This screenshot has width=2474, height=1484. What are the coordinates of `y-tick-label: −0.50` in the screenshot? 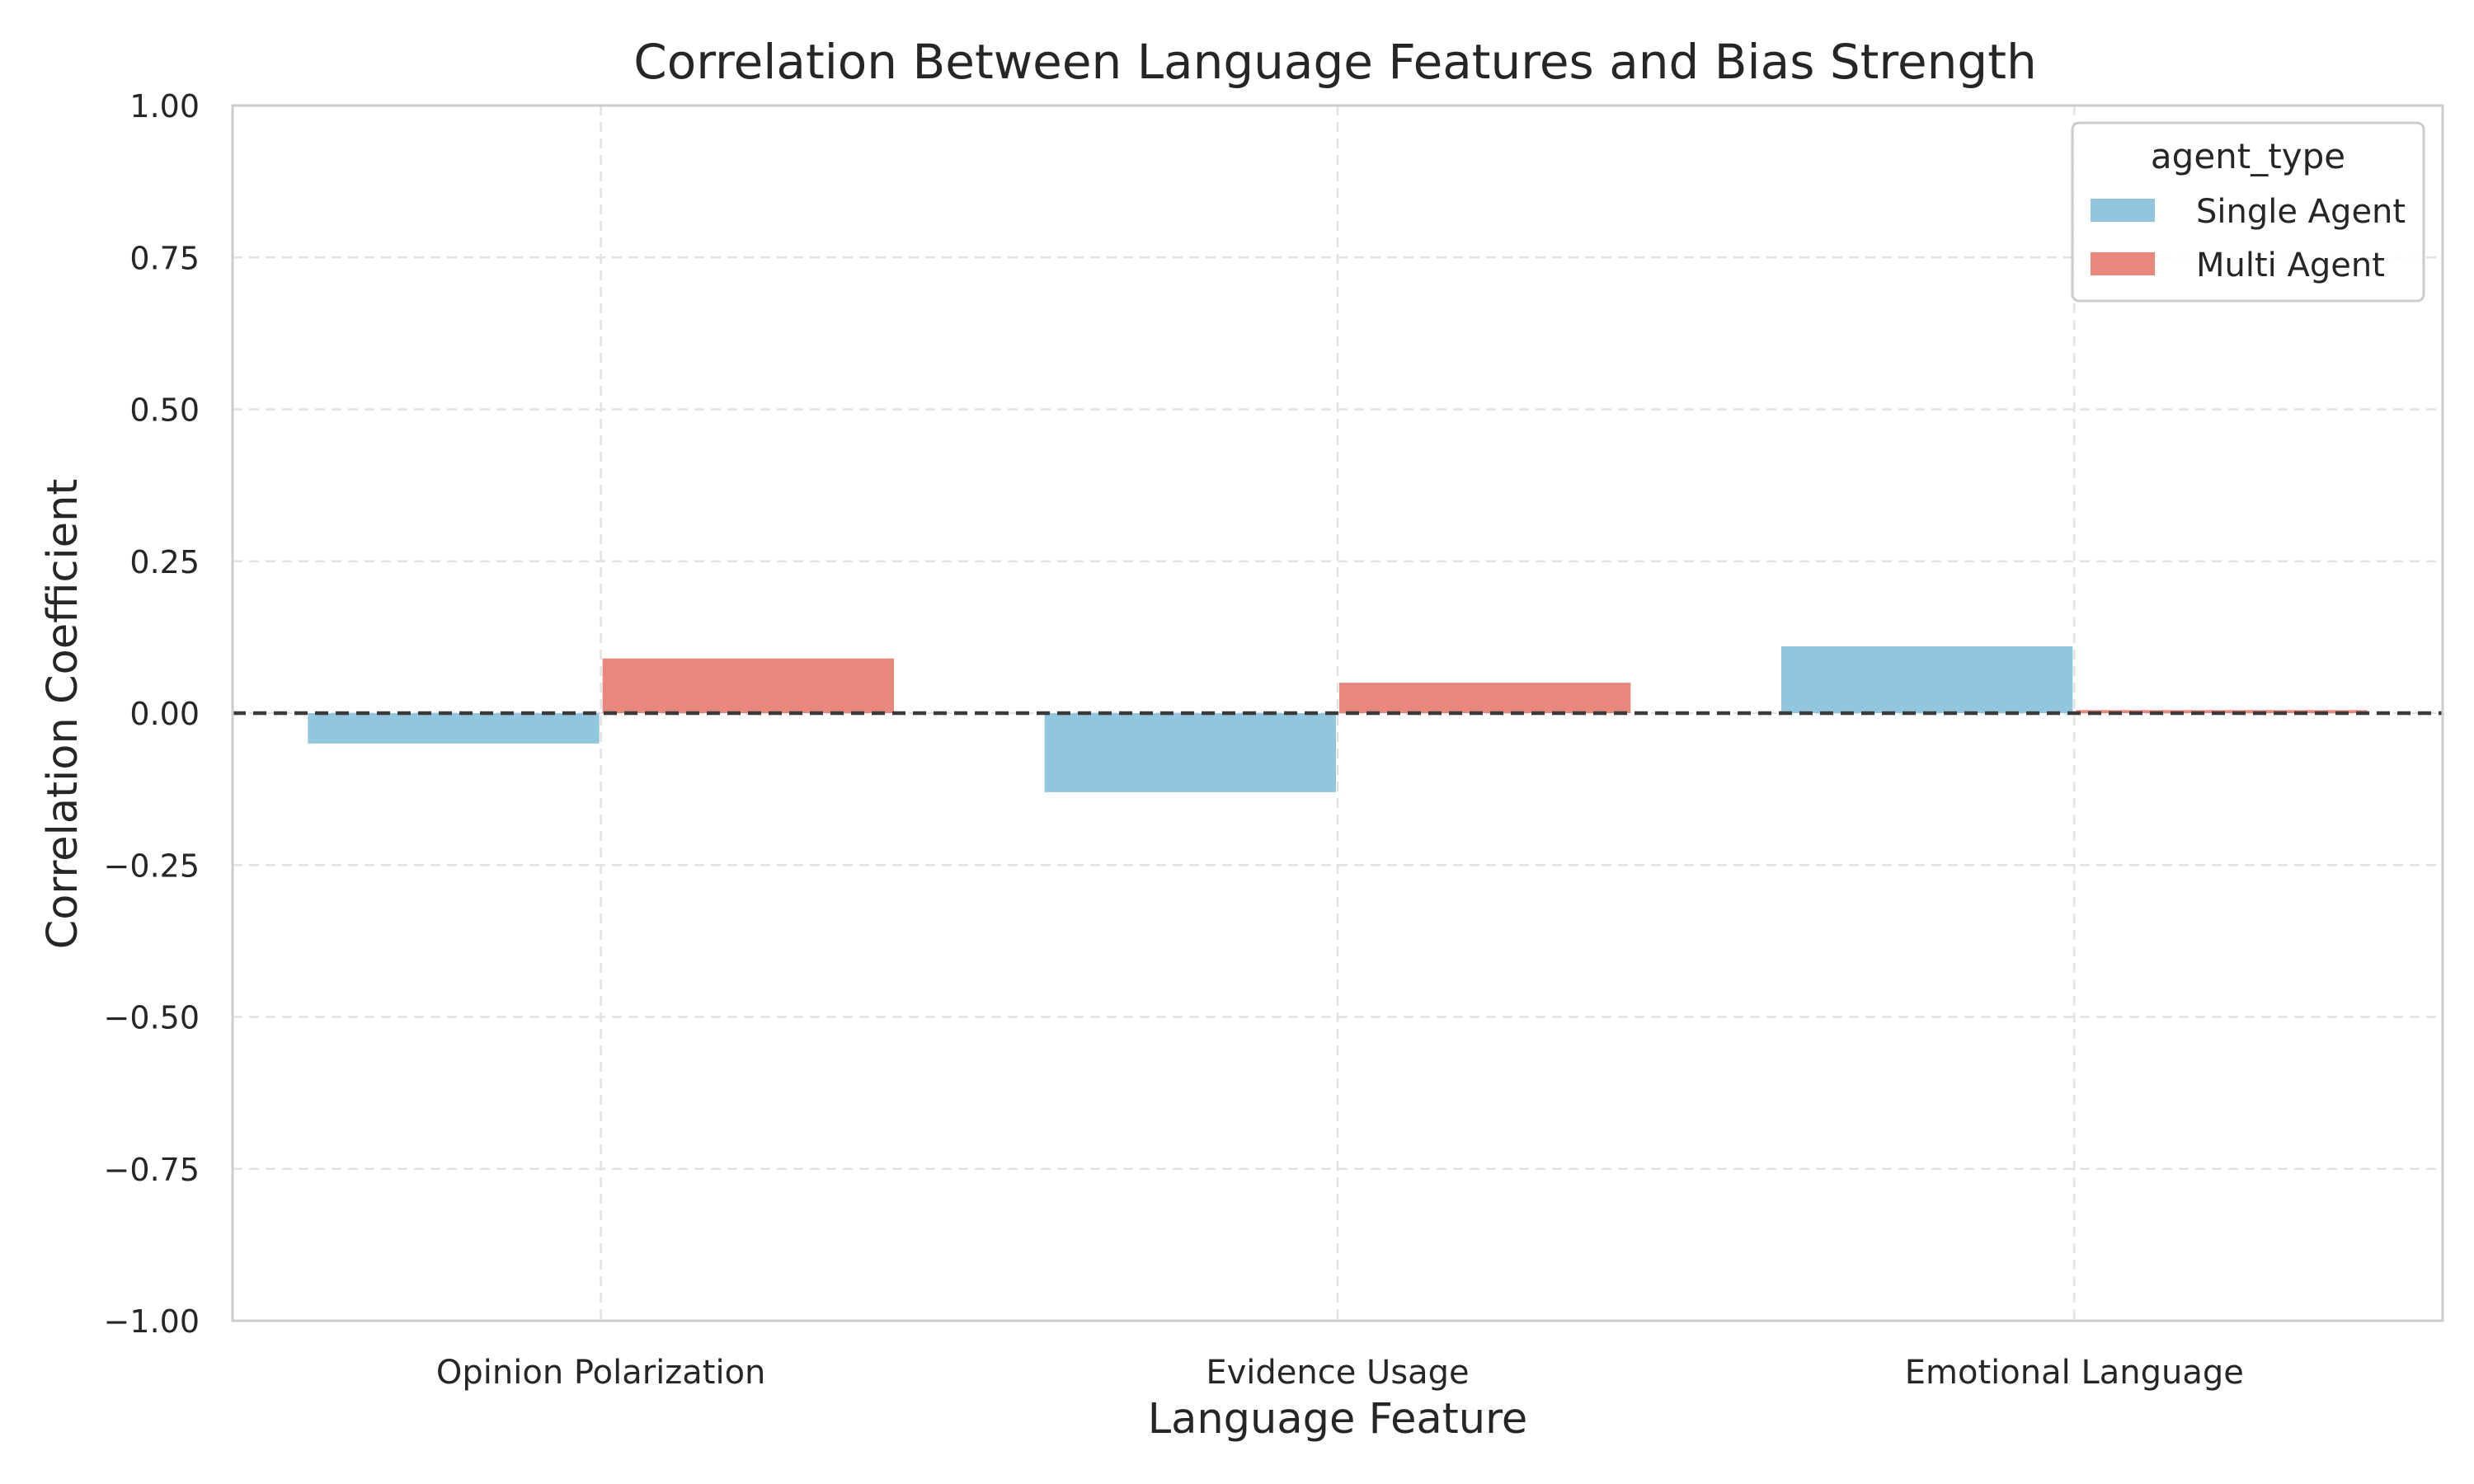 It's located at (152, 1018).